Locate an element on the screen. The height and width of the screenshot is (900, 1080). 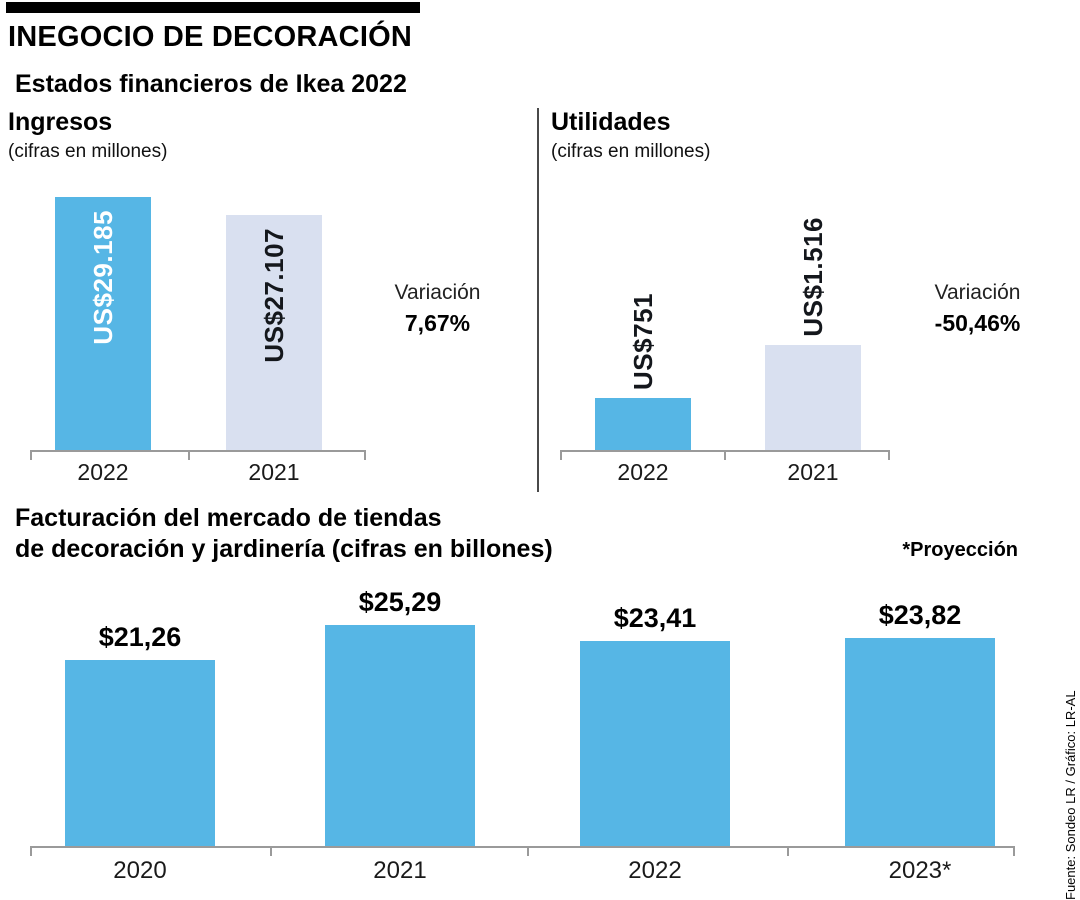
ingresos-units-label: (cifras en millones) is located at coordinates (88, 151).